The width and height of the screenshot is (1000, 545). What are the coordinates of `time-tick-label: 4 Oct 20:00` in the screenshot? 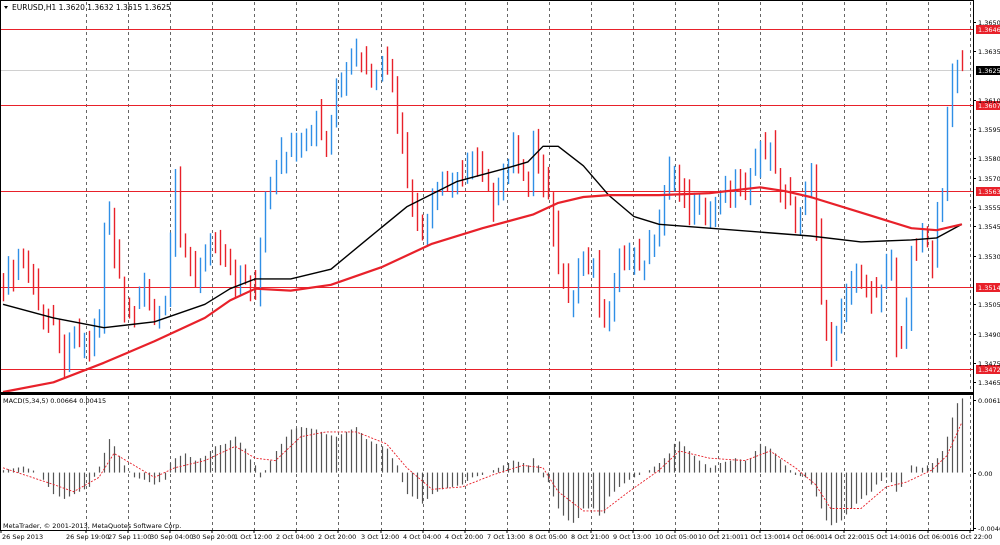 It's located at (464, 537).